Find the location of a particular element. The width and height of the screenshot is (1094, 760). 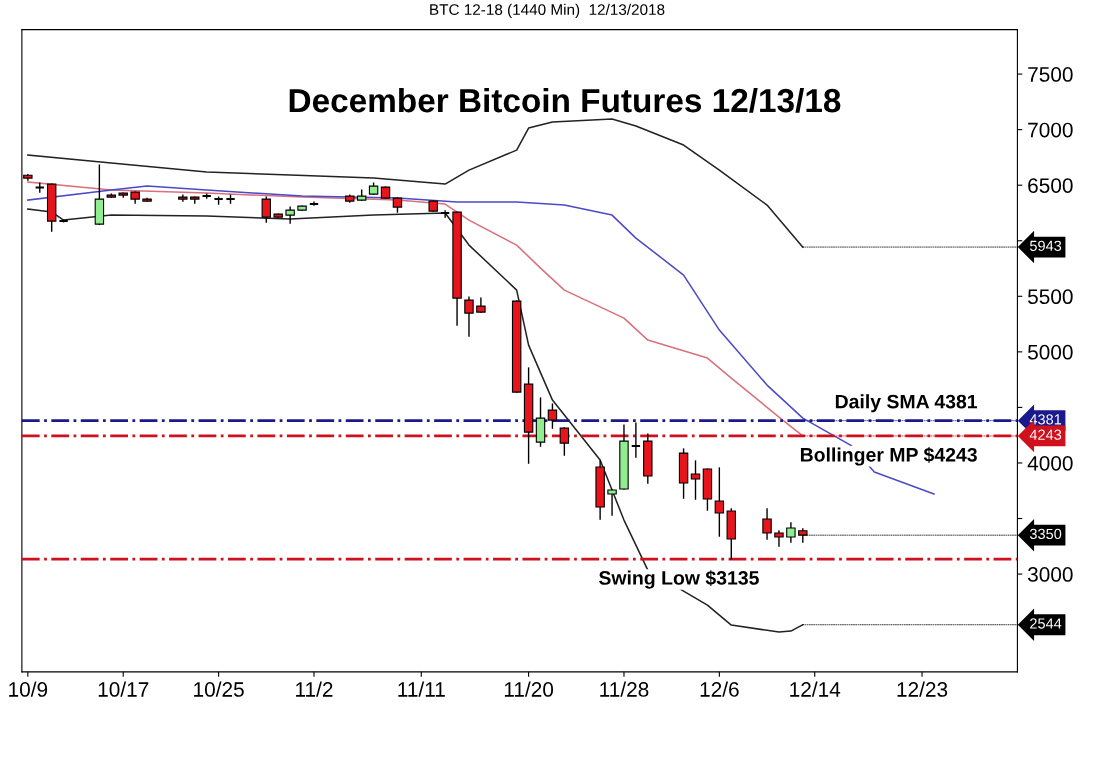

text: December Bitcoin Futures 12/13/18 is located at coordinates (565, 100).